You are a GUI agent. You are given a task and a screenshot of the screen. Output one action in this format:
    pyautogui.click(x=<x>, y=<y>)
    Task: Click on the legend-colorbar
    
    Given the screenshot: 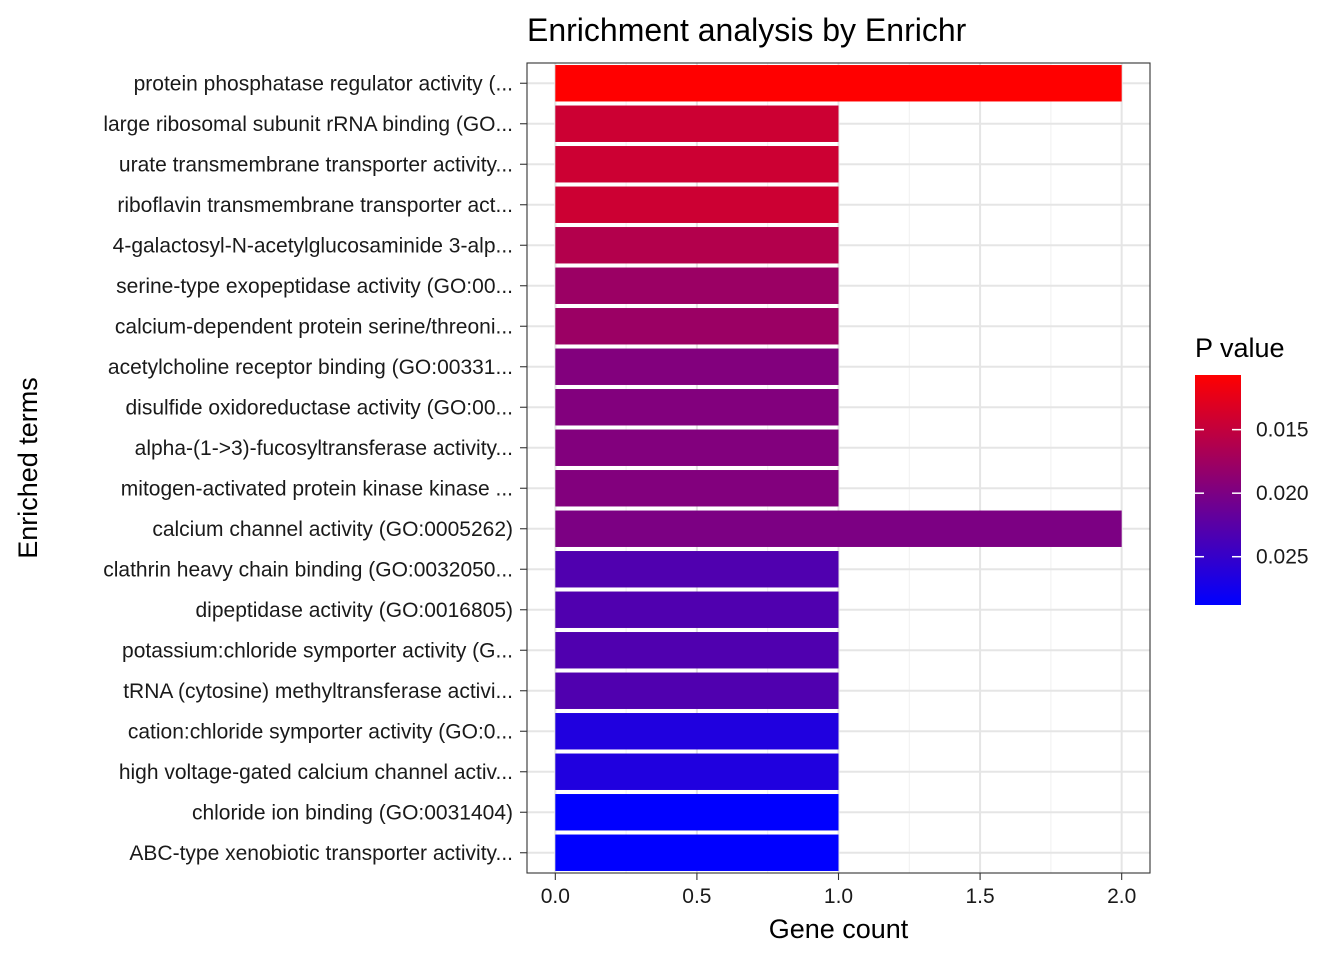 What is the action you would take?
    pyautogui.click(x=1218, y=490)
    